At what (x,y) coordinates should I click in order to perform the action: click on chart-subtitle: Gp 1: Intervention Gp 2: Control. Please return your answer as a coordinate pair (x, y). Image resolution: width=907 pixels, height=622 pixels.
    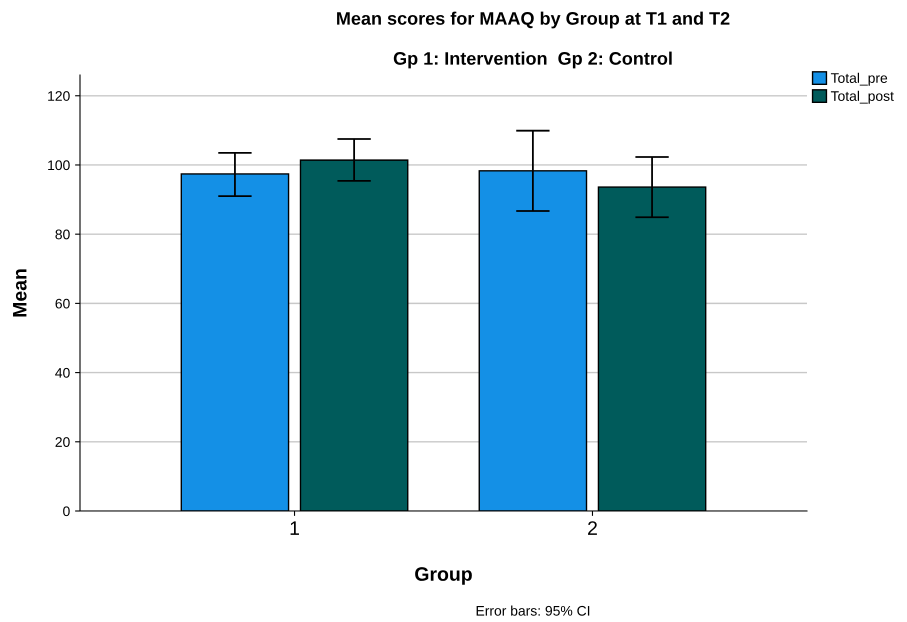
    Looking at the image, I should click on (533, 60).